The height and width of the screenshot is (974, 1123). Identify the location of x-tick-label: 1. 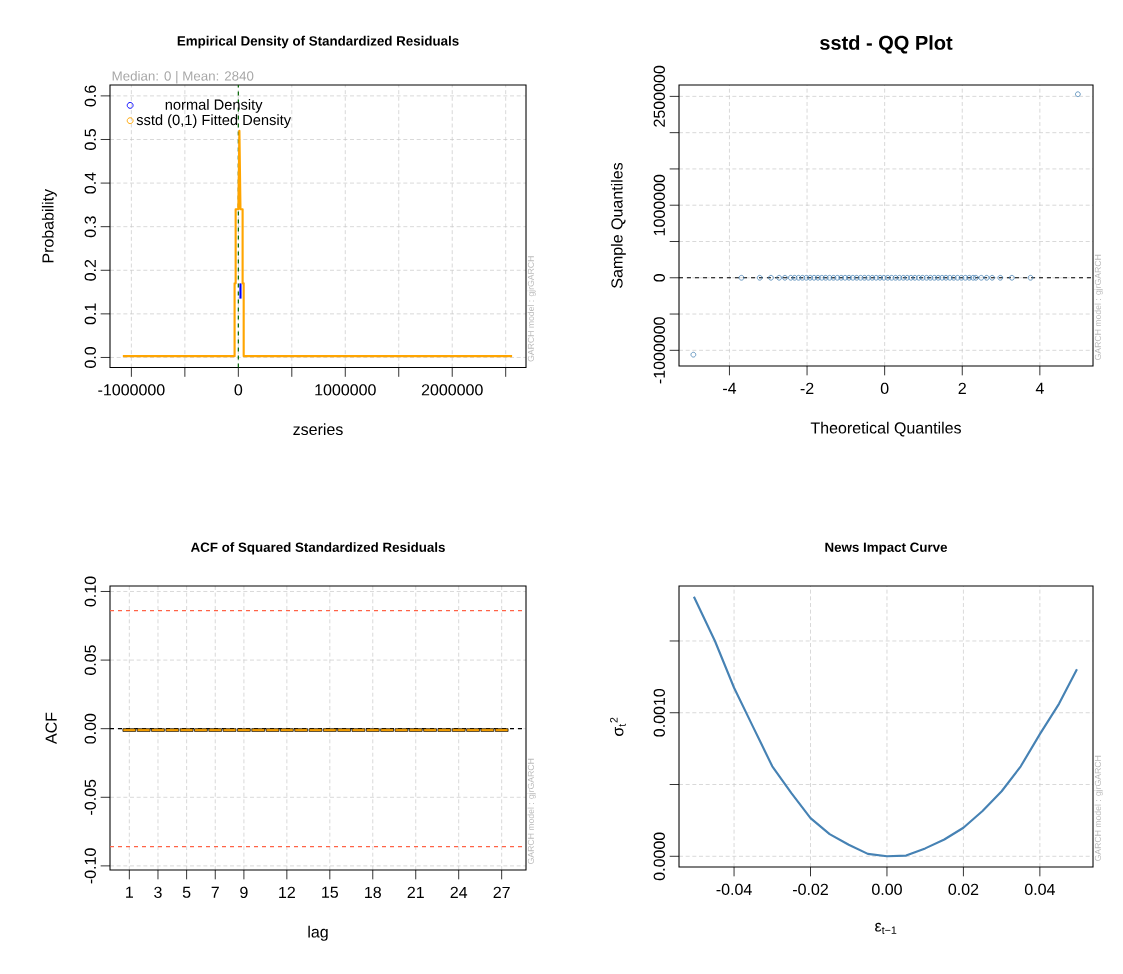
(129, 892).